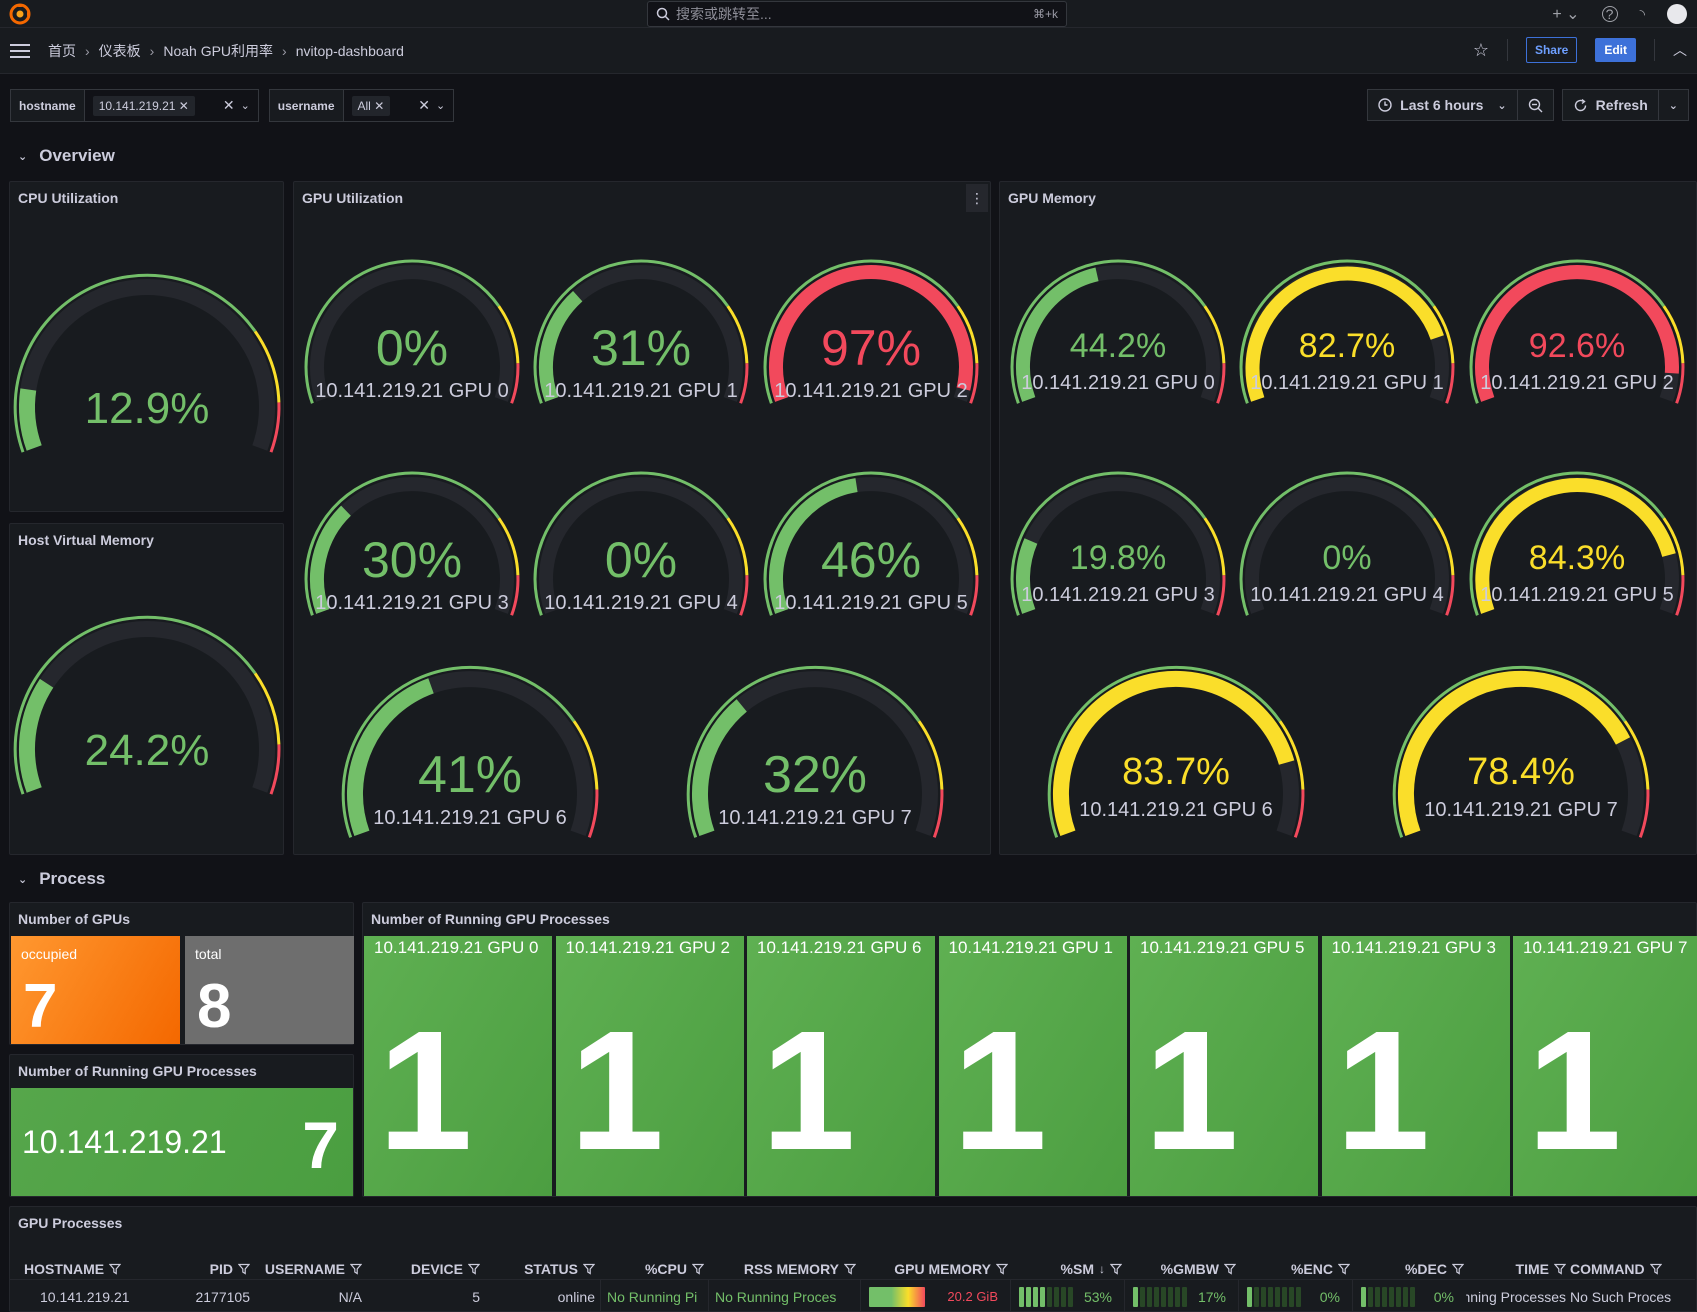  Describe the element at coordinates (1677, 14) in the screenshot. I see `avatar` at that location.